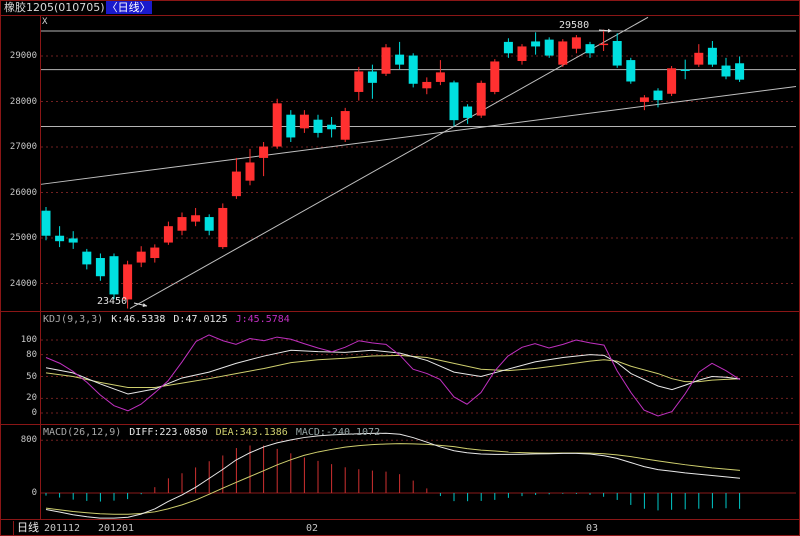 The height and width of the screenshot is (536, 800). Describe the element at coordinates (31, 354) in the screenshot. I see `kdj-axis-label: 80` at that location.